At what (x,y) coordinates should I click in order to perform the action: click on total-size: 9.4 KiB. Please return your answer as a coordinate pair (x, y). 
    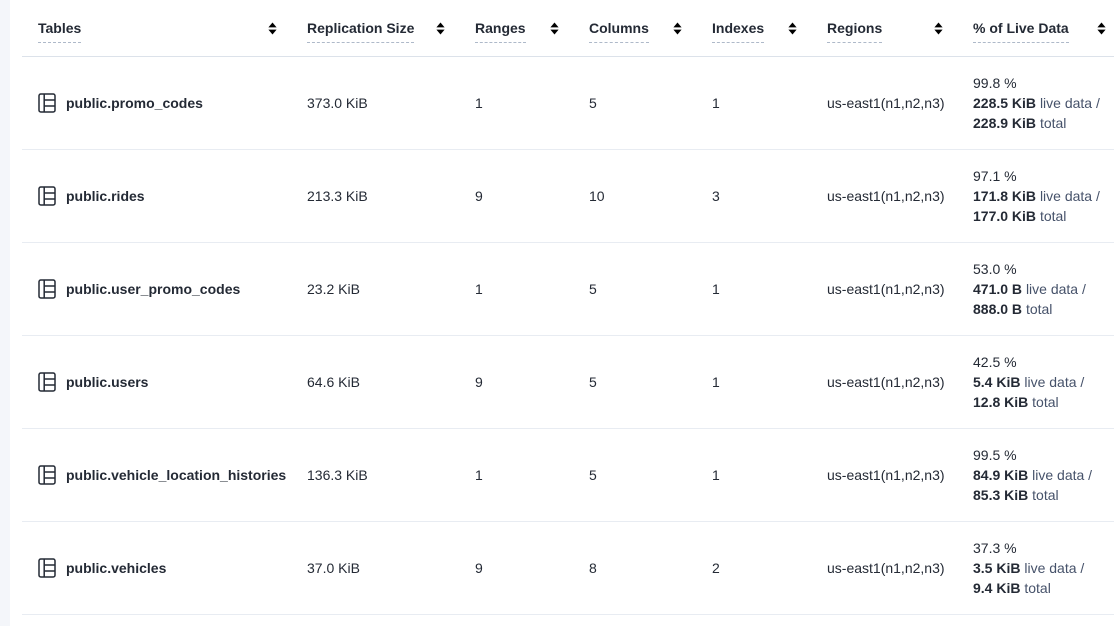
    Looking at the image, I should click on (997, 588).